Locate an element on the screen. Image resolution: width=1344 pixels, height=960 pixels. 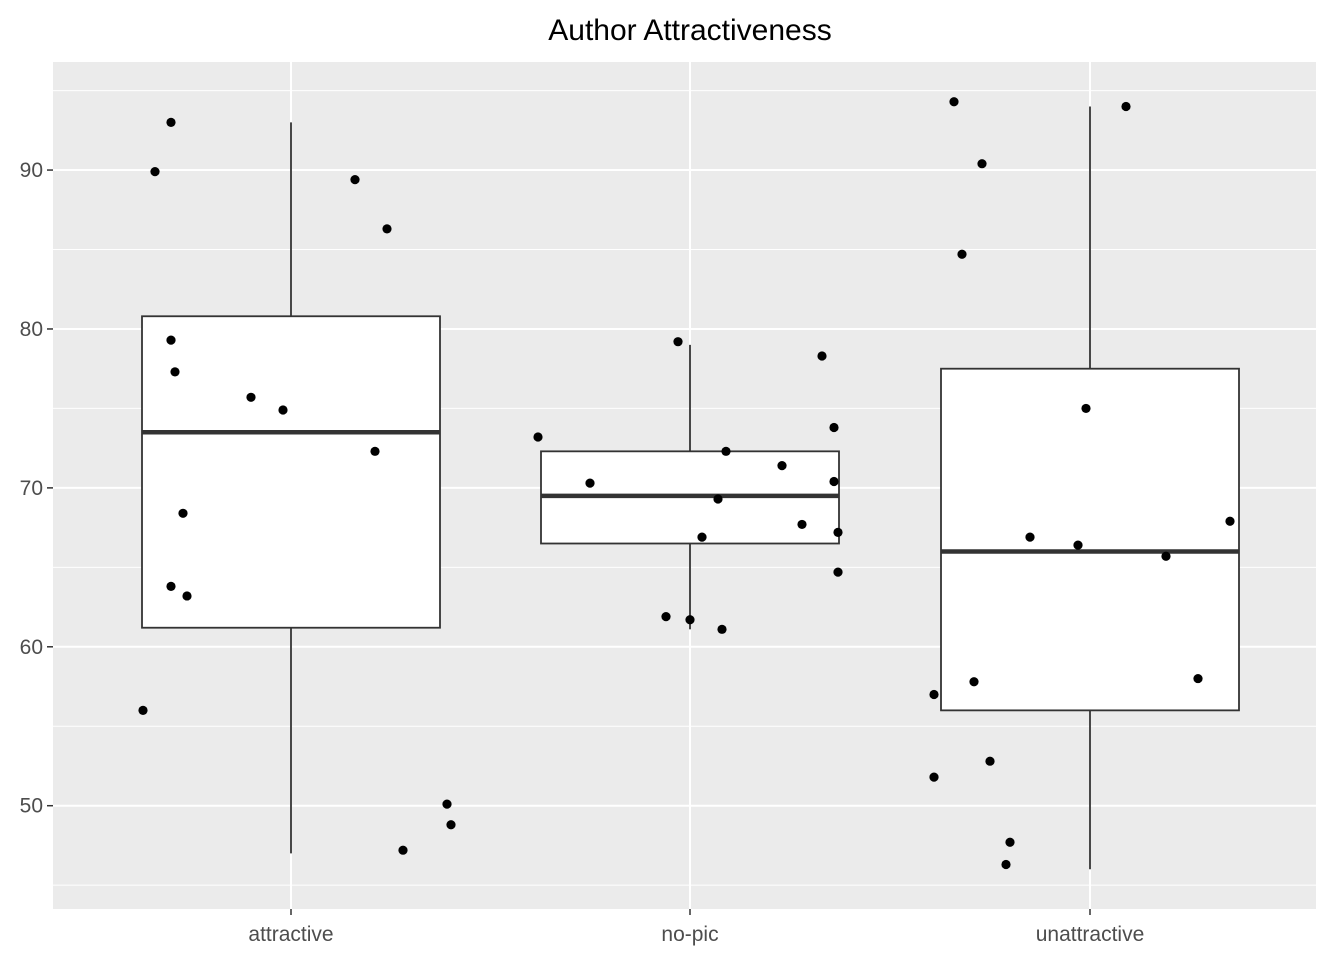
x-tick-label-attractive: attractive is located at coordinates (290, 934).